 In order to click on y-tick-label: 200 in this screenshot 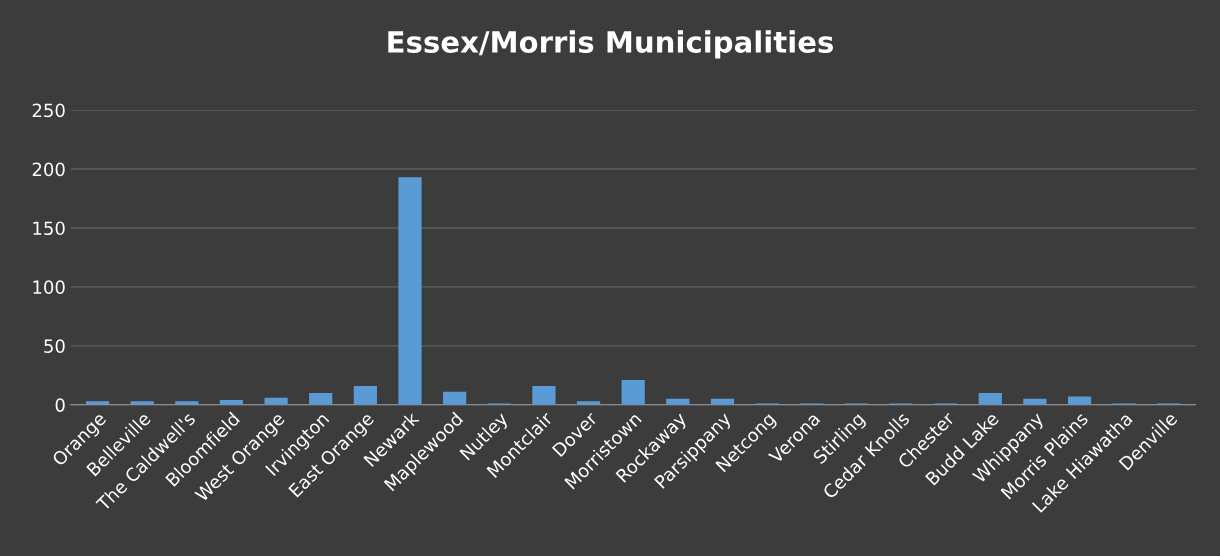, I will do `click(48, 169)`.